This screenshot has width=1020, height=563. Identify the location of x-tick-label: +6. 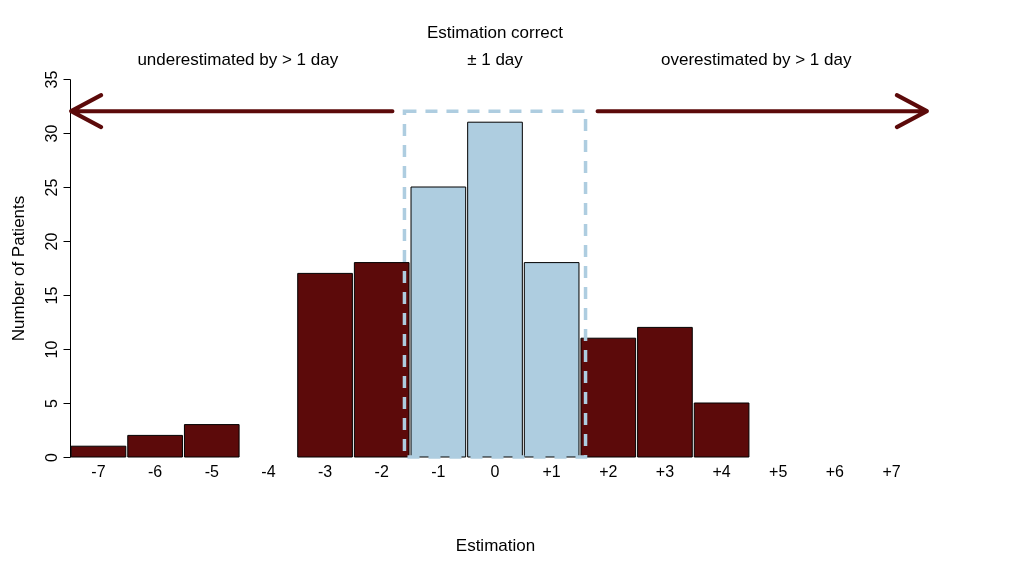
(835, 471).